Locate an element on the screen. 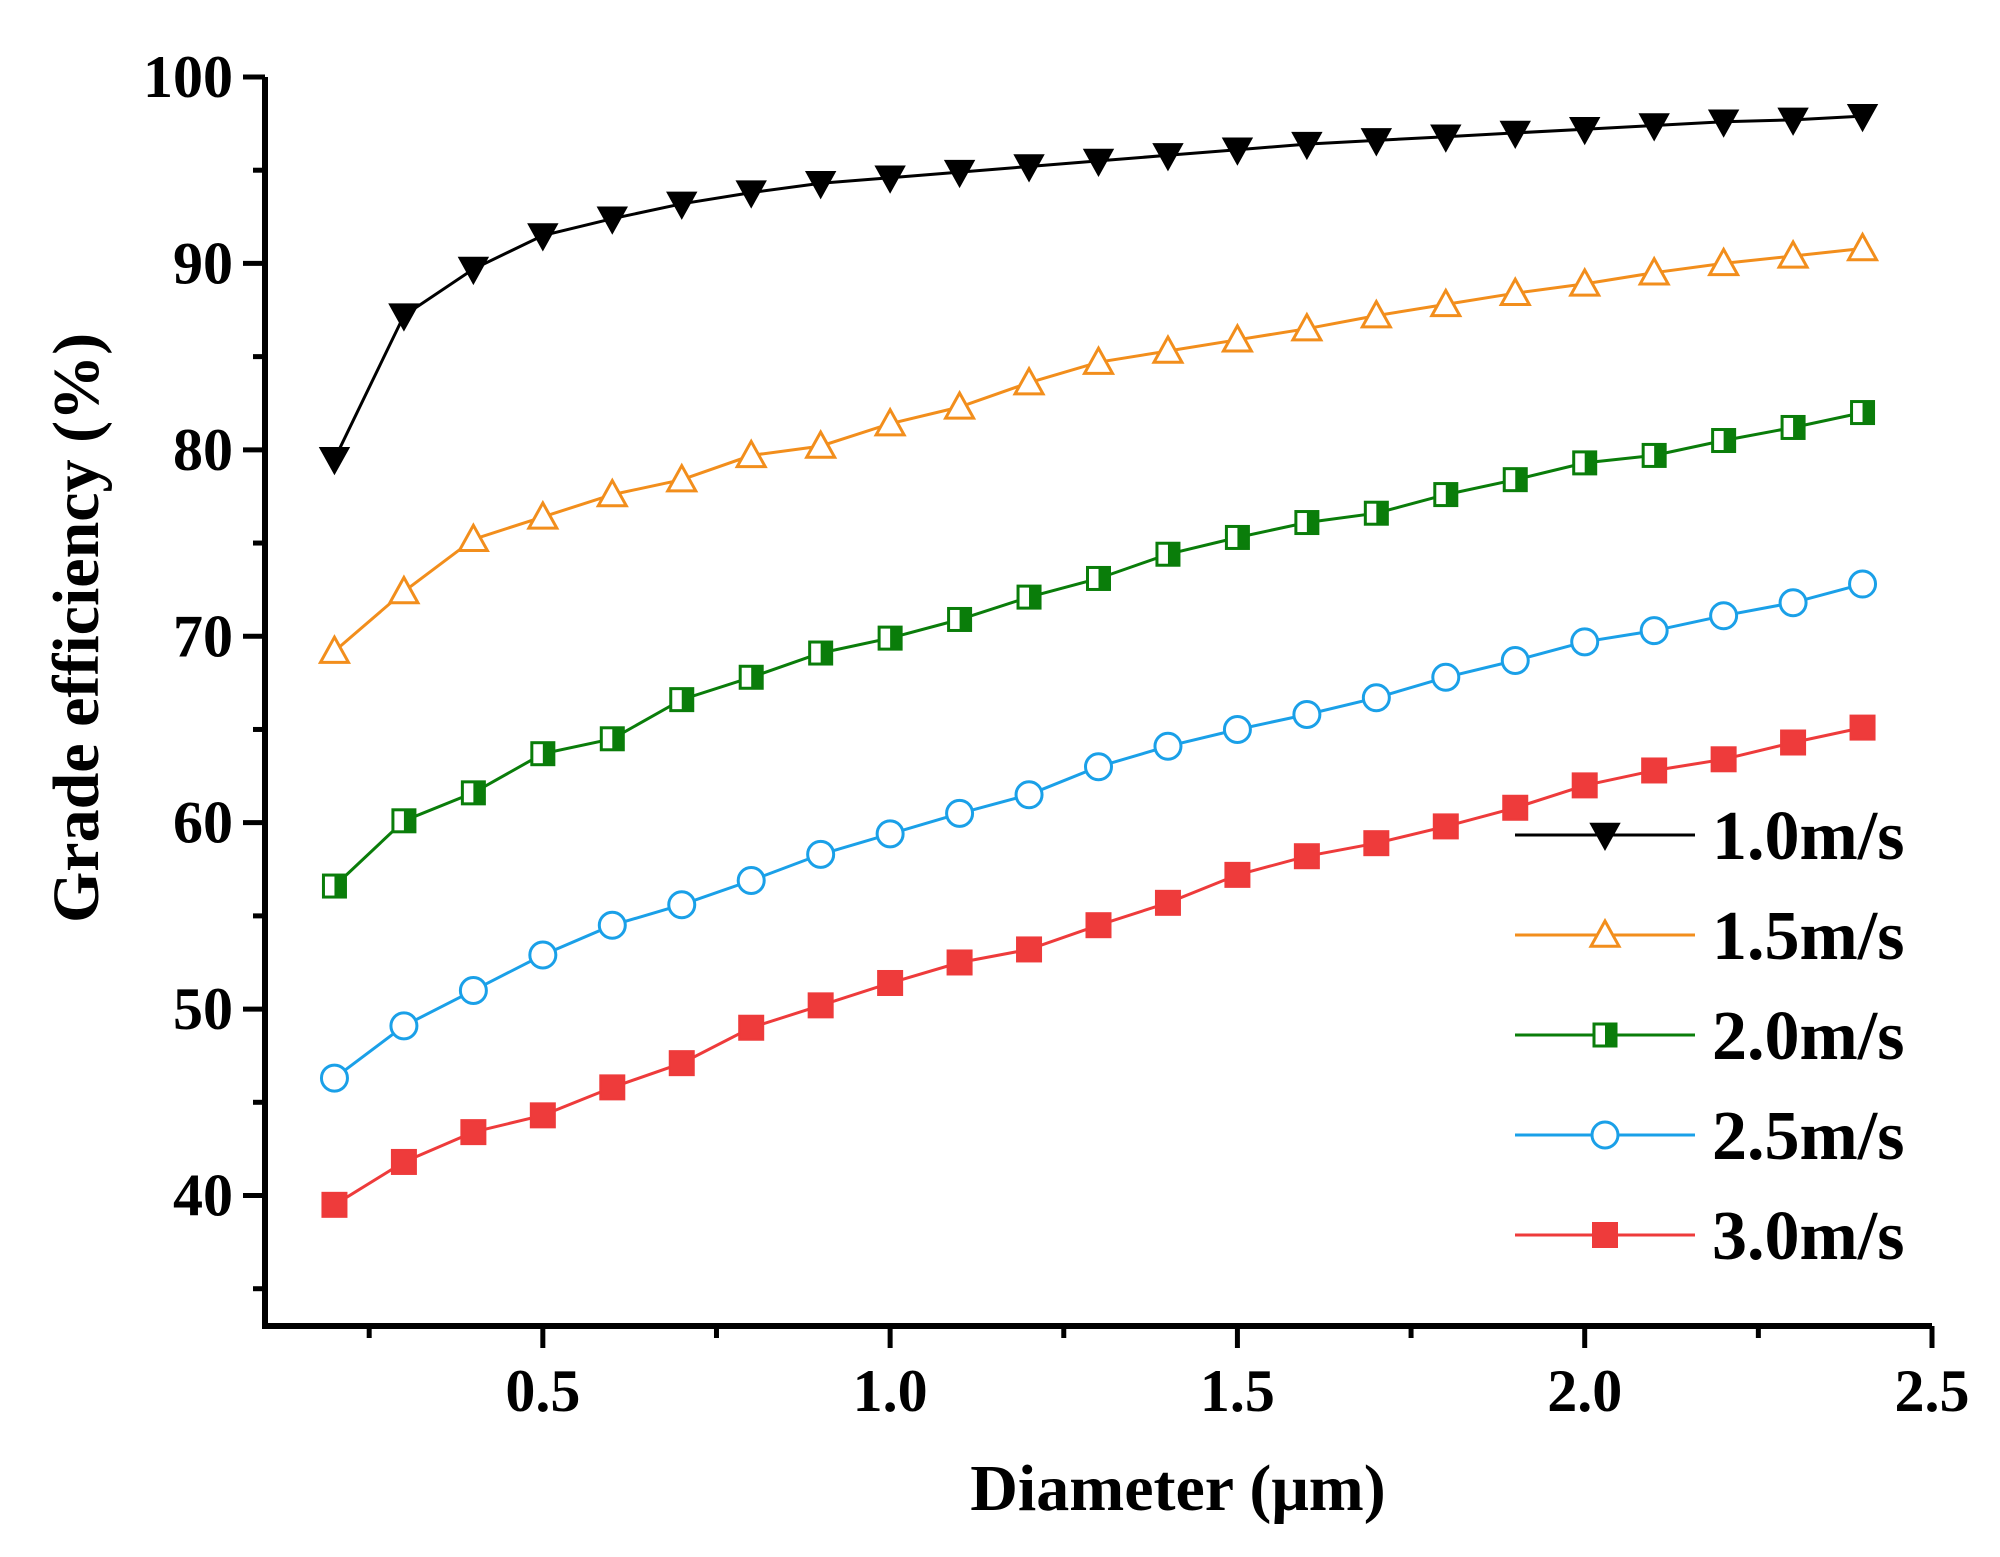  x-tick-label: 0.5 is located at coordinates (542, 1391).